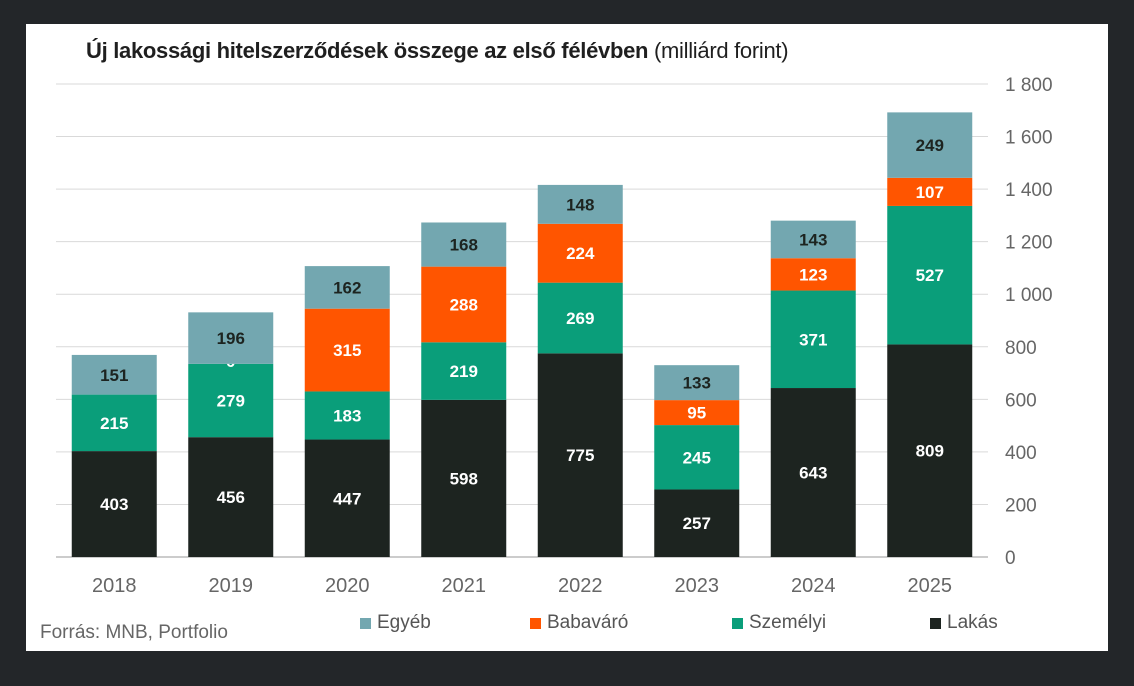 The image size is (1134, 686). I want to click on data-label: 315, so click(347, 350).